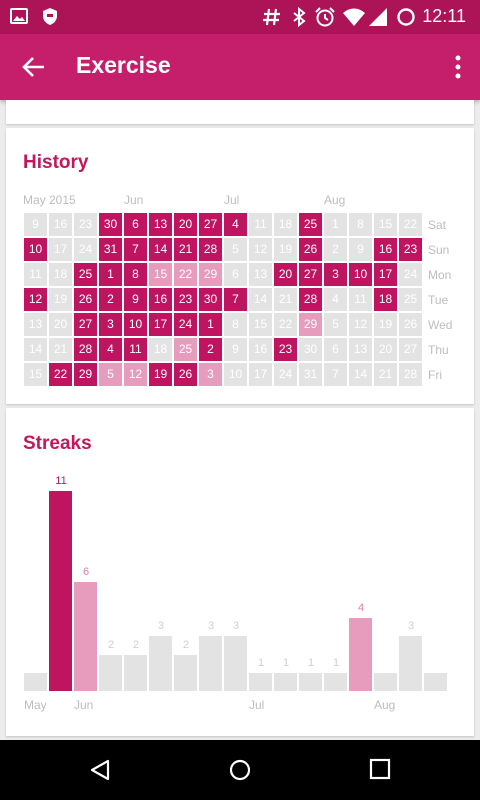  What do you see at coordinates (232, 200) in the screenshot?
I see `month-label: Jul` at bounding box center [232, 200].